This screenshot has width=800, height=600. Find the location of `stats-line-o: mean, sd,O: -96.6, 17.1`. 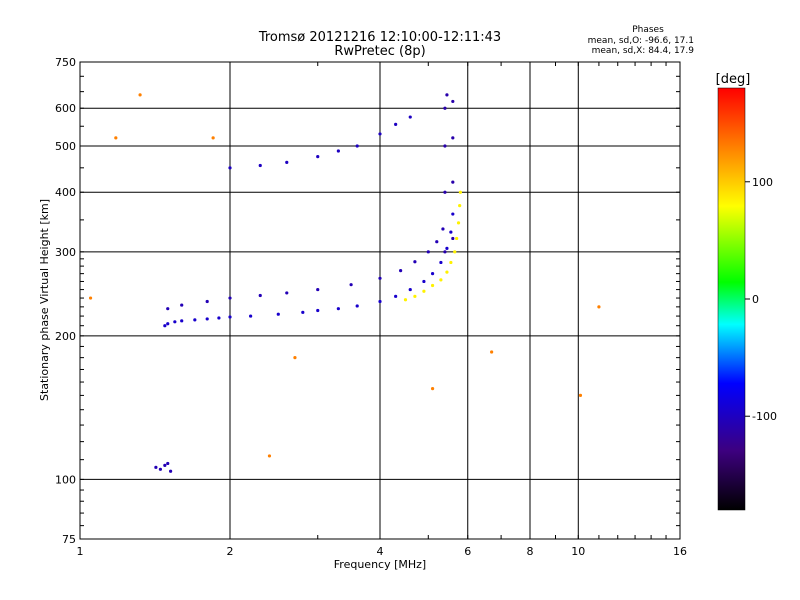

stats-line-o: mean, sd,O: -96.6, 17.1 is located at coordinates (641, 41).